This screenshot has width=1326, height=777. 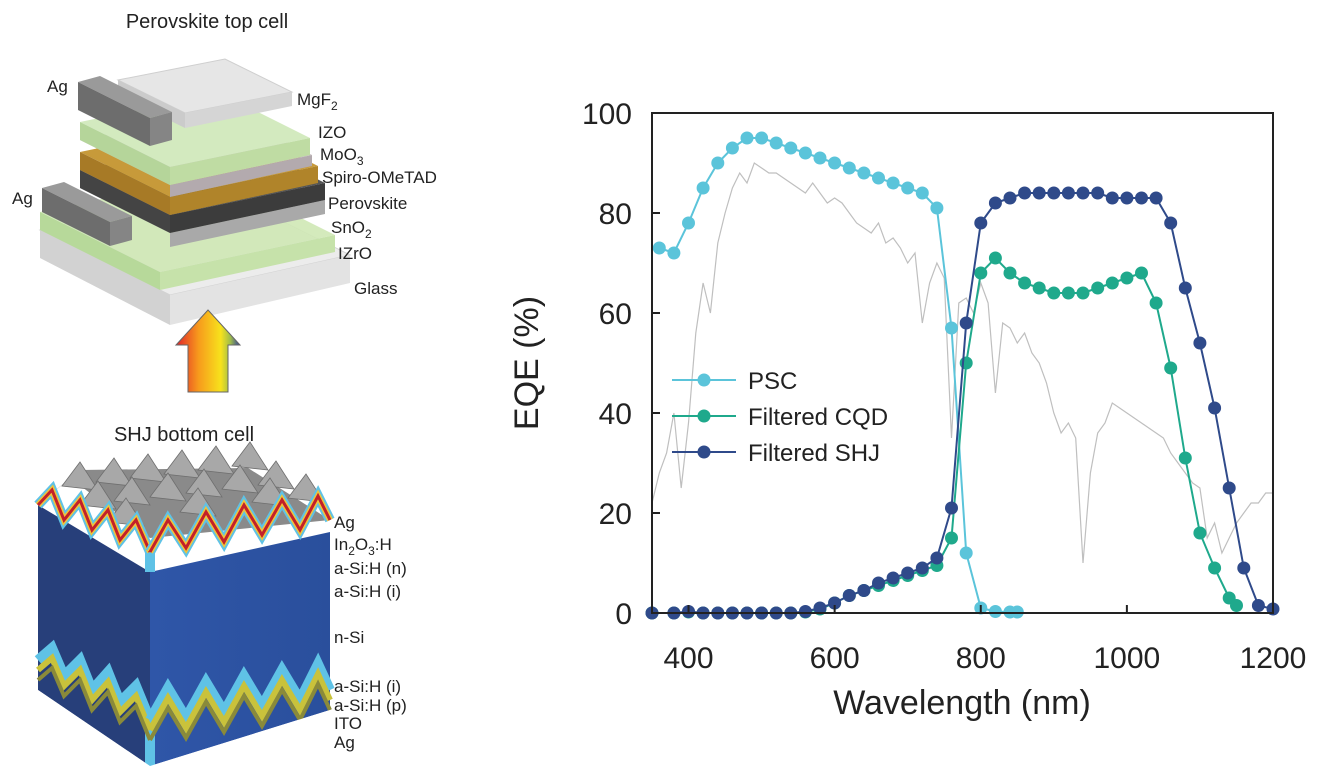 What do you see at coordinates (100, 251) in the screenshot?
I see `izro-front` at bounding box center [100, 251].